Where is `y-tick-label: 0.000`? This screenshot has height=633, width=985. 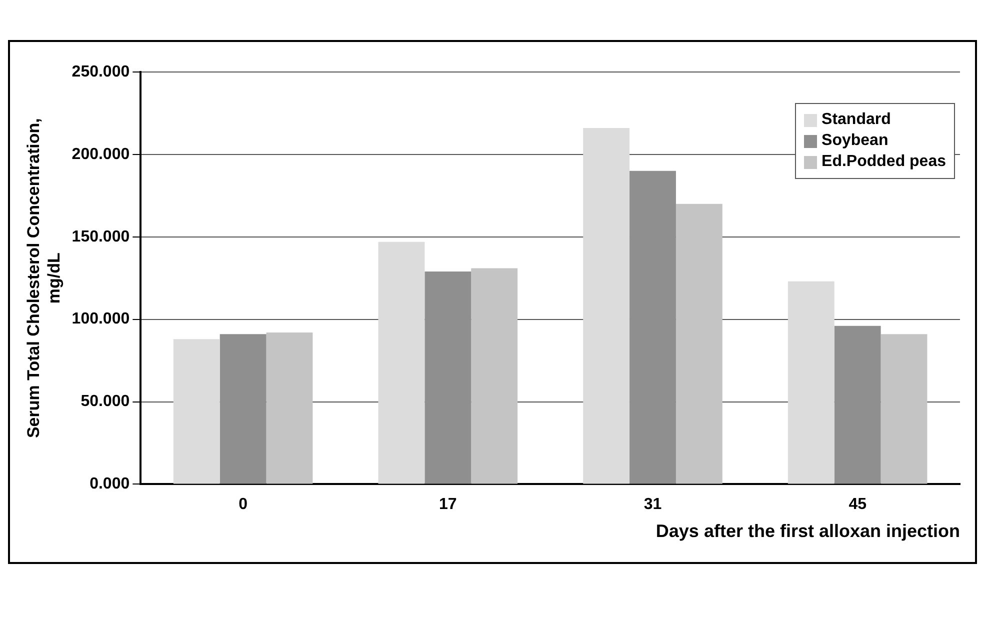
y-tick-label: 0.000 is located at coordinates (110, 484).